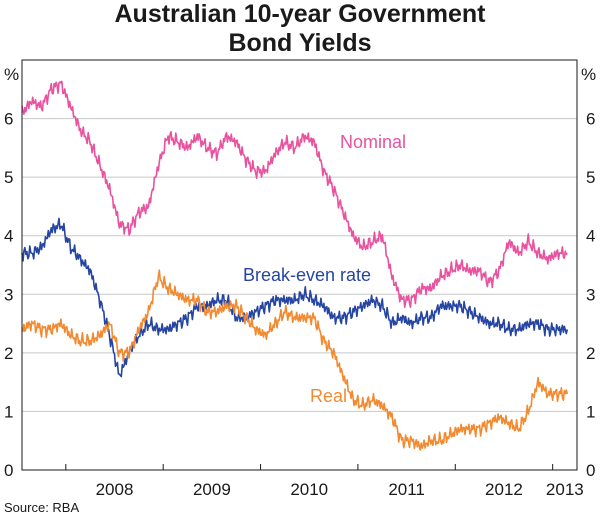  What do you see at coordinates (8, 177) in the screenshot?
I see `y-tick-label-left: 5` at bounding box center [8, 177].